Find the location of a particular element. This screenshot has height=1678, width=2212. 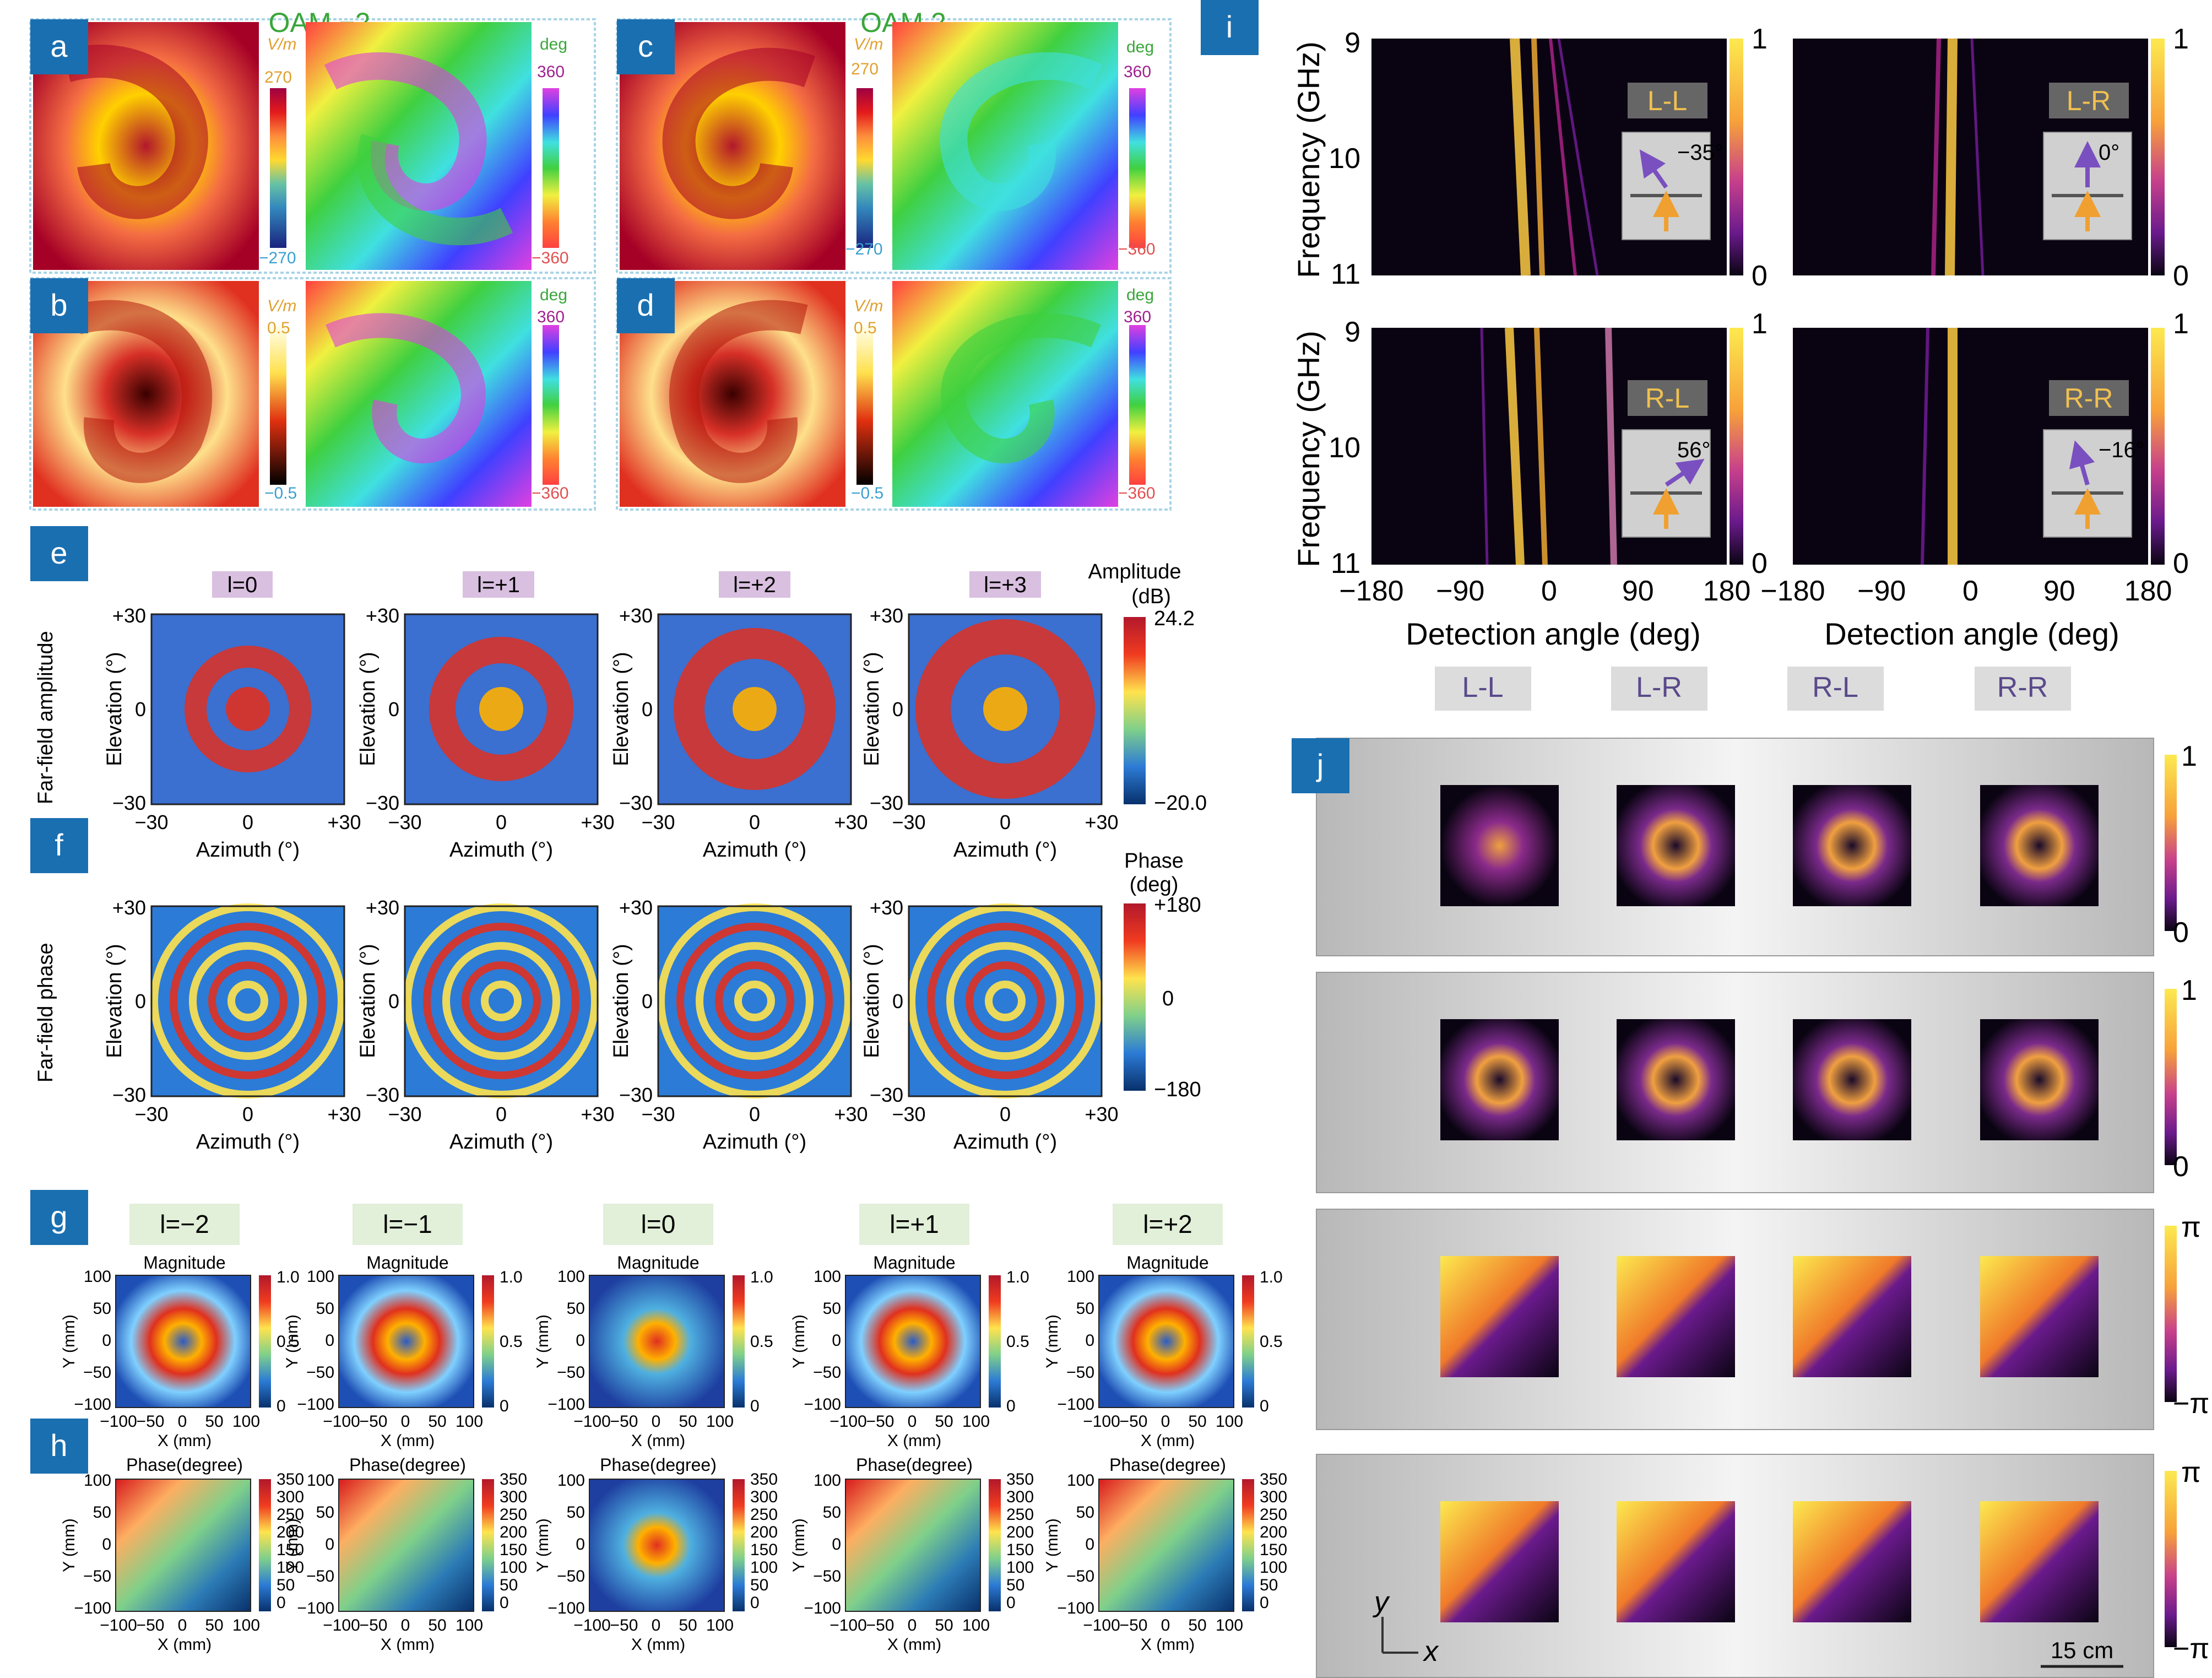

cb-c-phase-unit: deg is located at coordinates (1140, 47).